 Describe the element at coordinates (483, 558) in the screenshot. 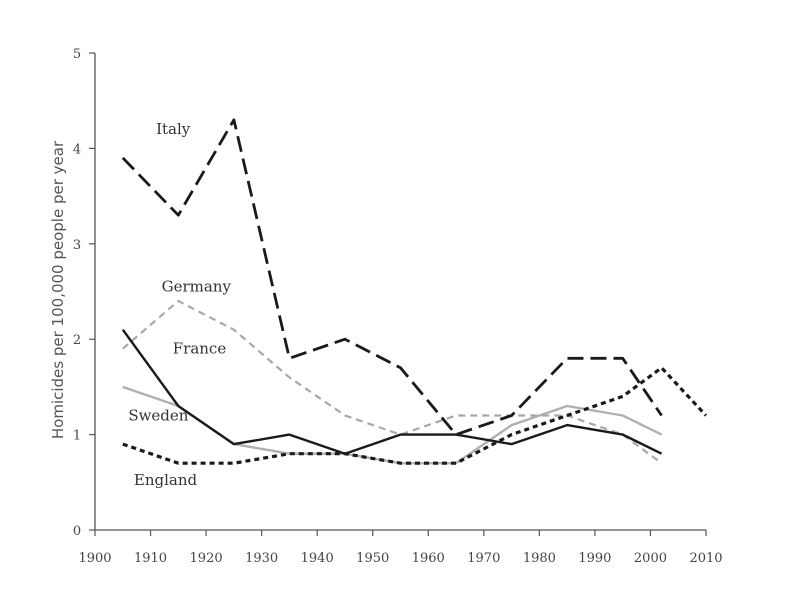

I see `x-tick-label: 1970` at that location.